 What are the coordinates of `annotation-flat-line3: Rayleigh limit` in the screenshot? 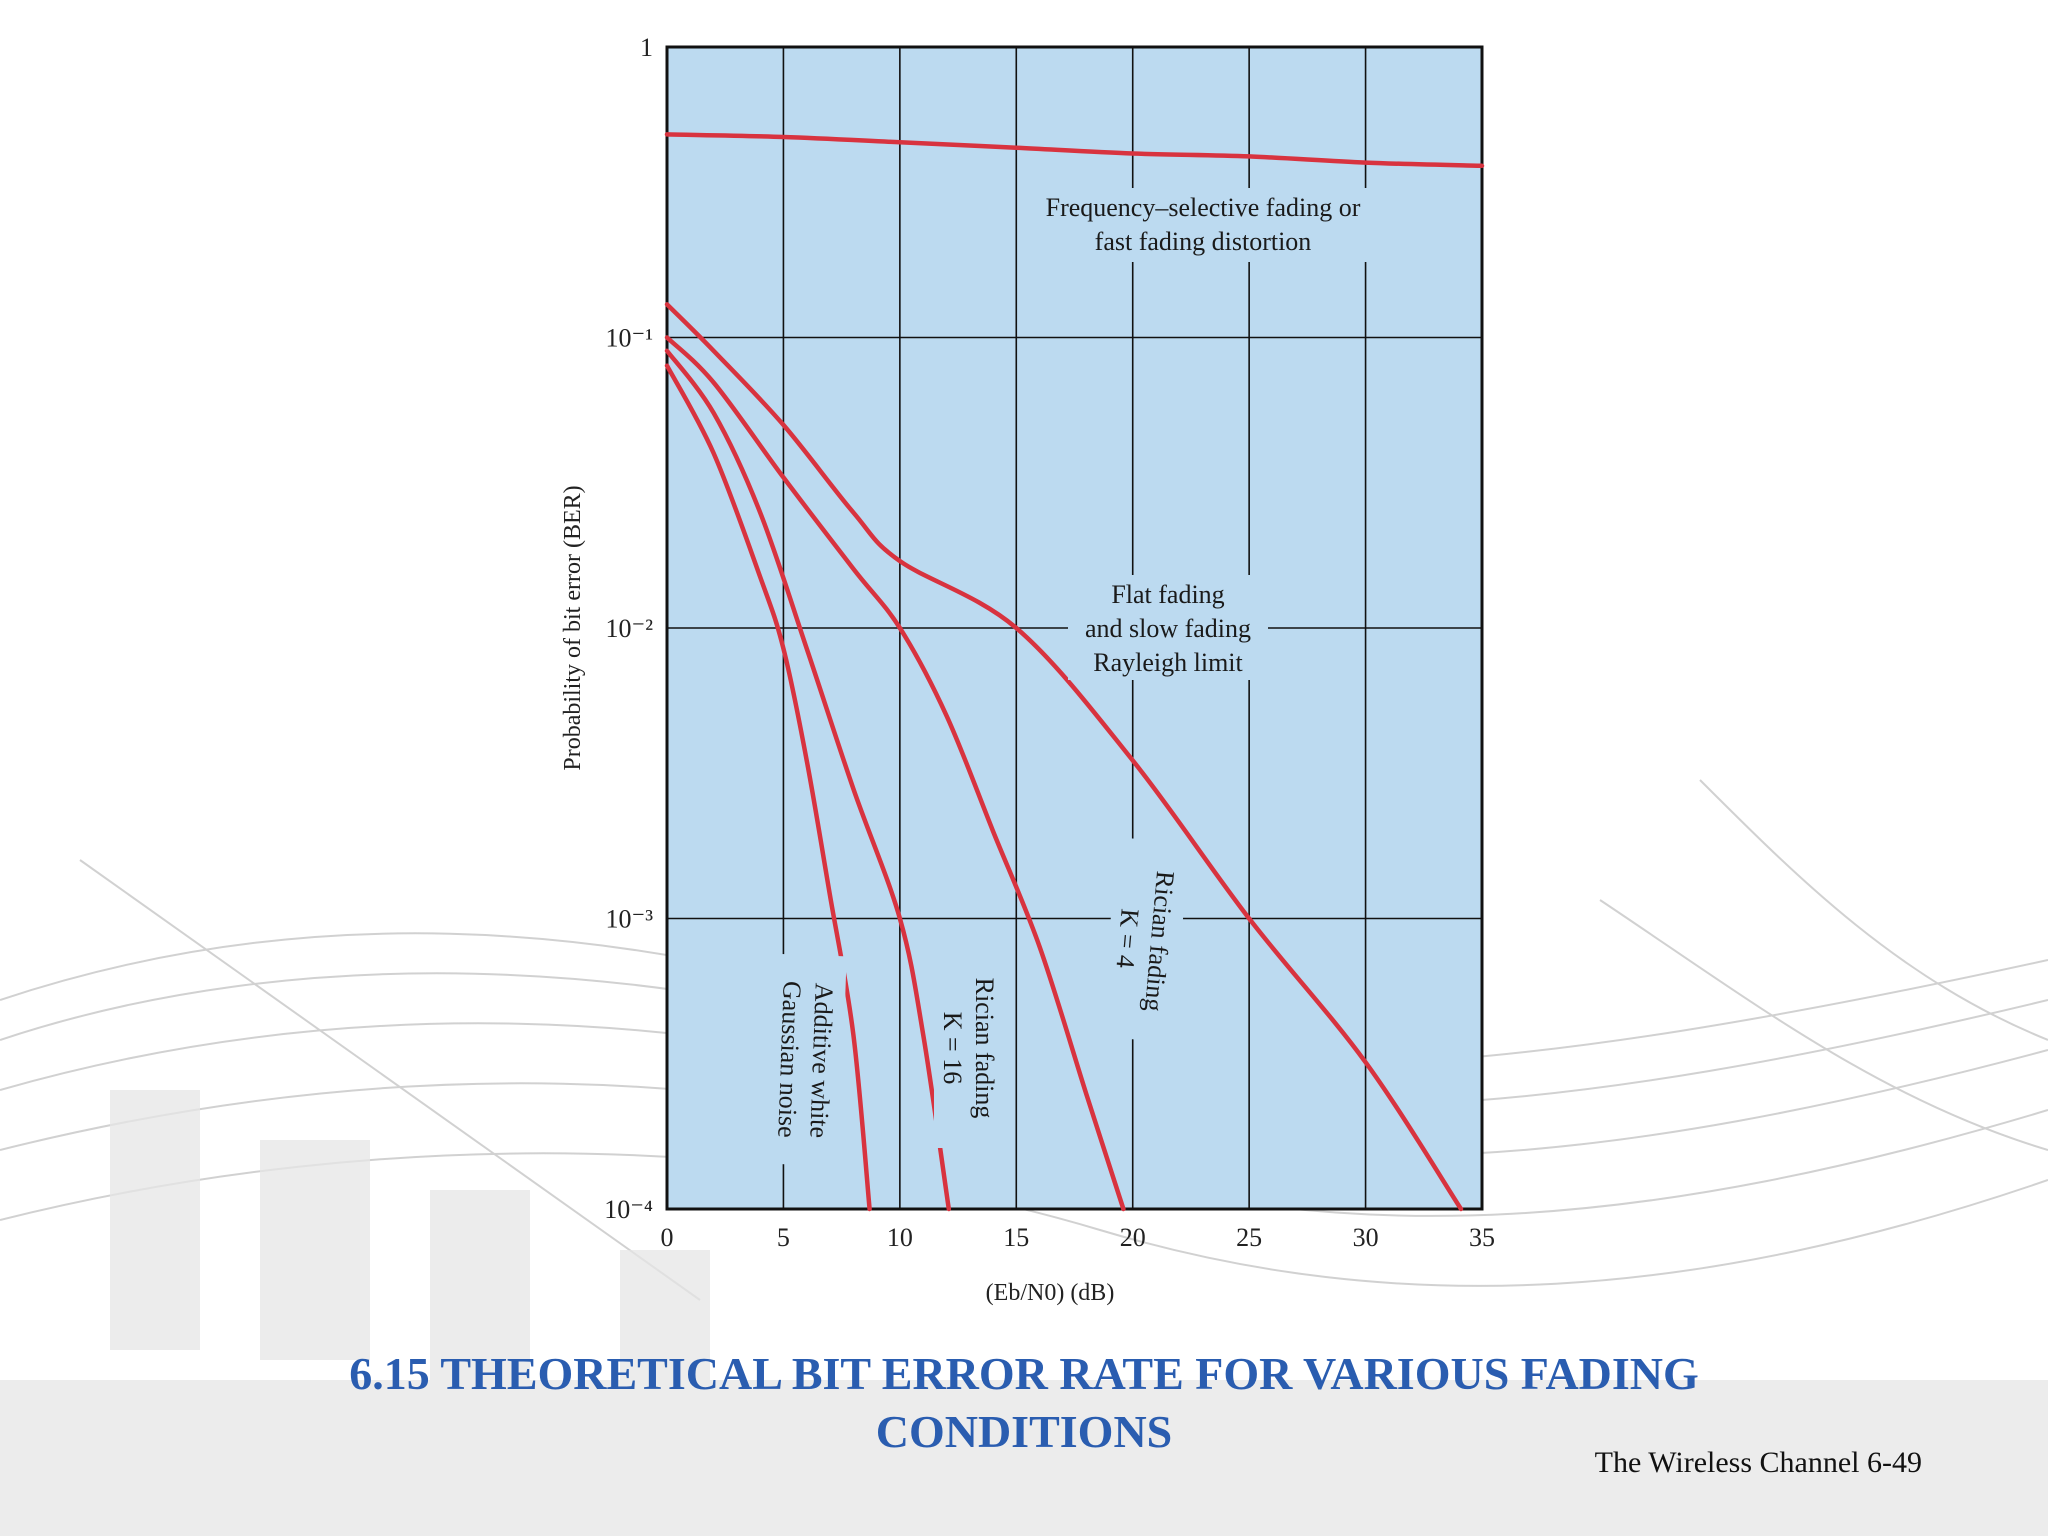 It's located at (1168, 662).